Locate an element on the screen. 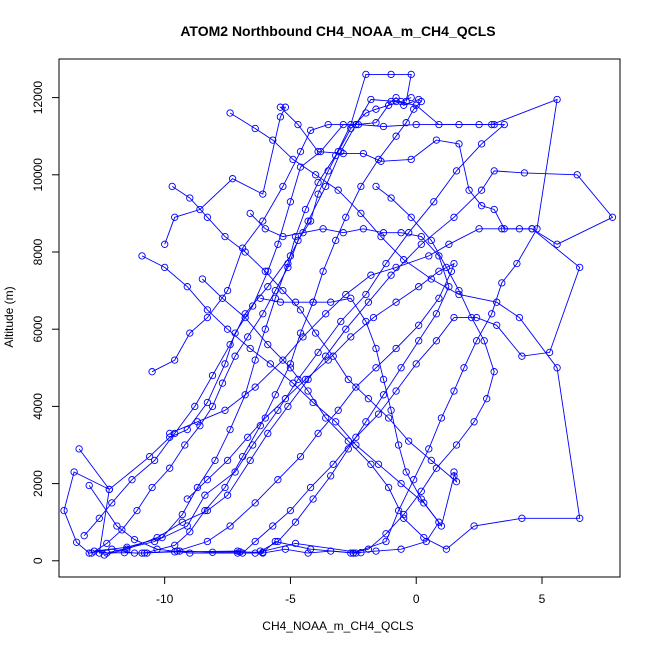  x-tick-label: -10 is located at coordinates (165, 599).